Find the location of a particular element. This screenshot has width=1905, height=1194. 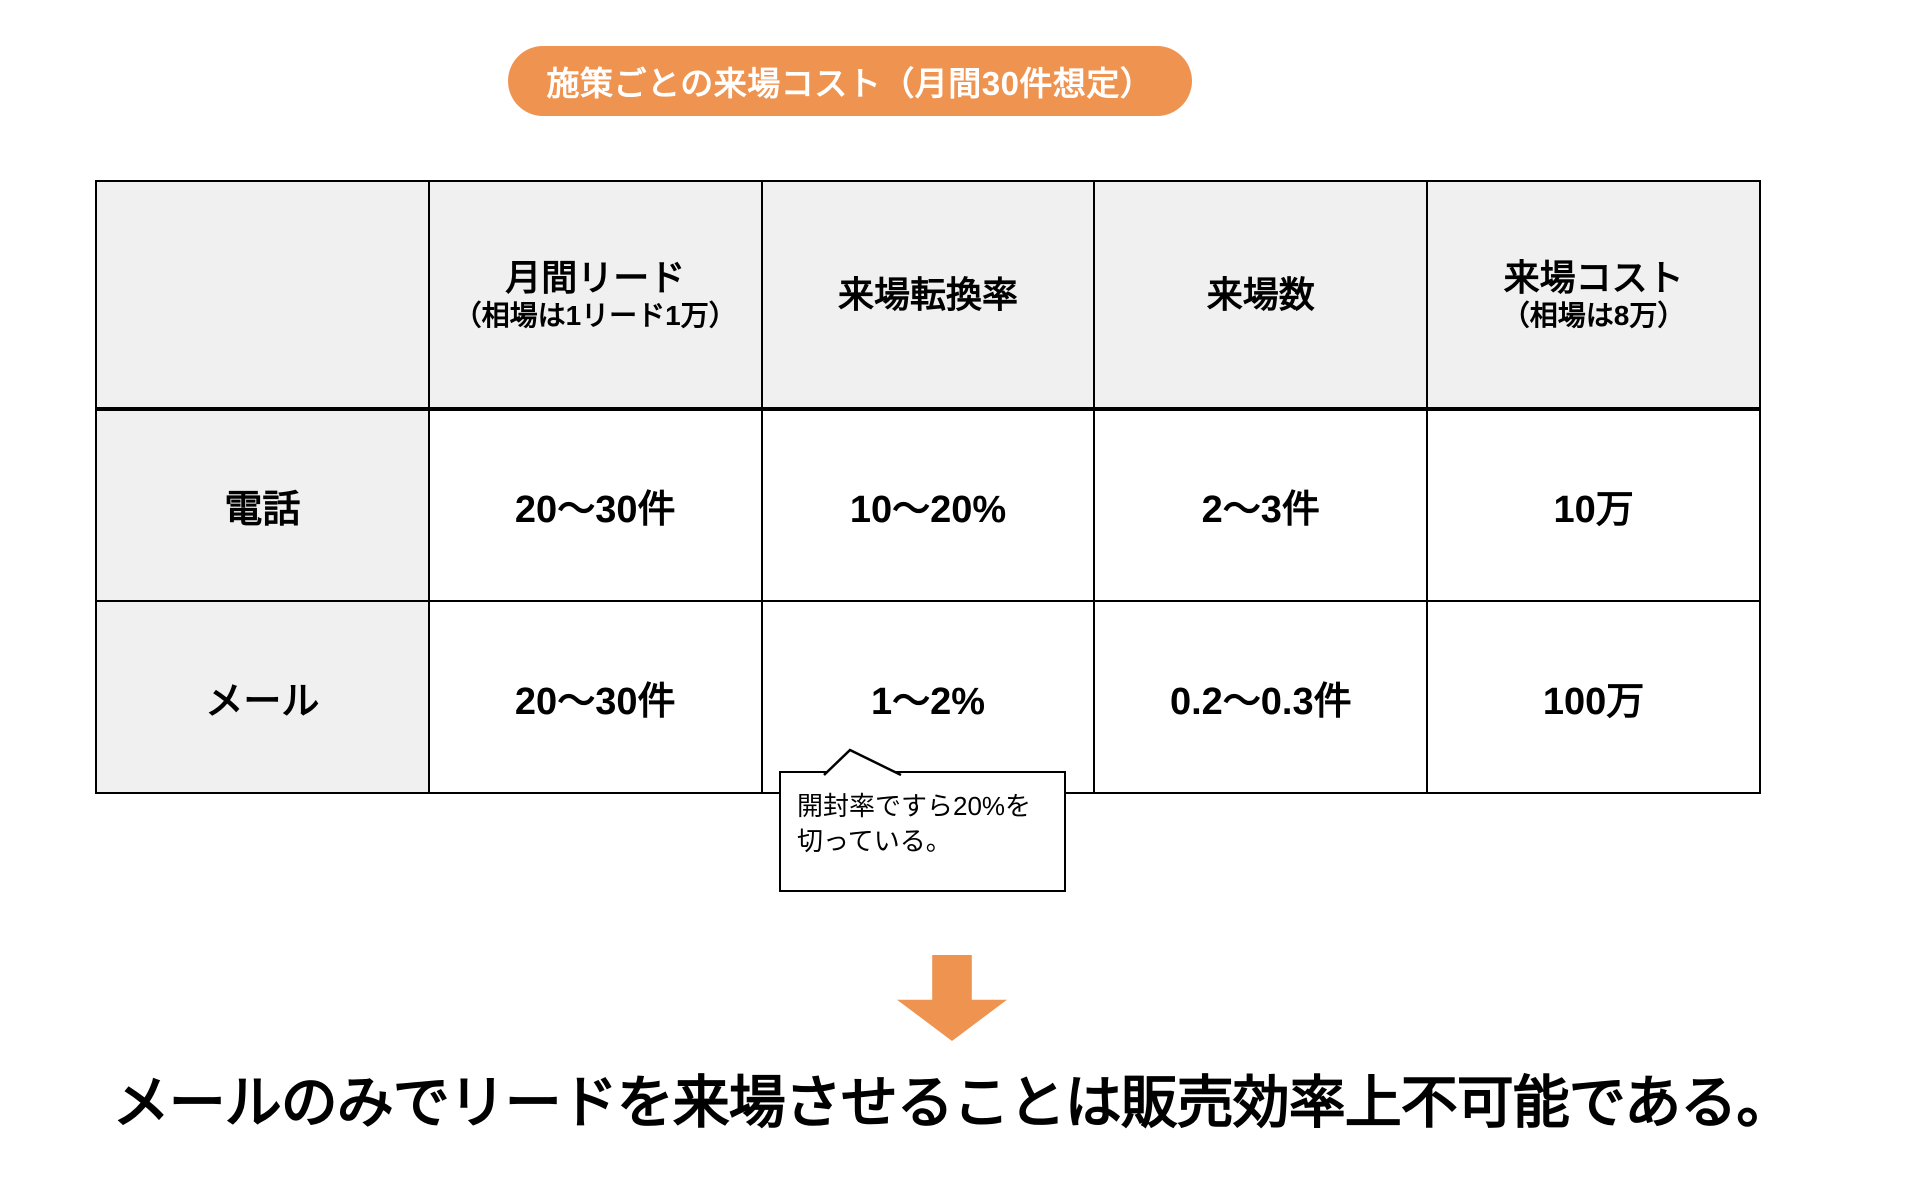

table-cell: 2～3件 is located at coordinates (1261, 505).